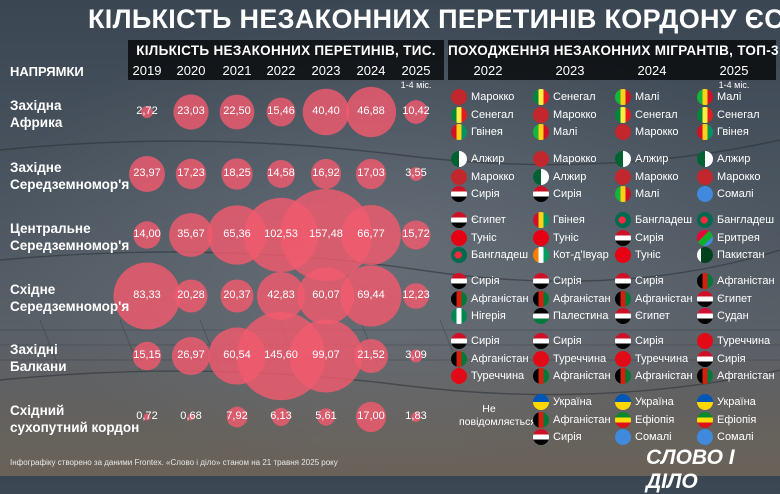 The height and width of the screenshot is (494, 780). What do you see at coordinates (281, 70) in the screenshot?
I see `year-label-2022: 2022` at bounding box center [281, 70].